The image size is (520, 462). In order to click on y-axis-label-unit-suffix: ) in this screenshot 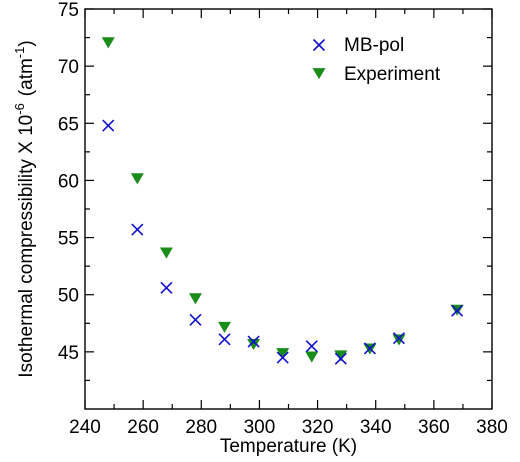, I will do `click(26, 43)`.